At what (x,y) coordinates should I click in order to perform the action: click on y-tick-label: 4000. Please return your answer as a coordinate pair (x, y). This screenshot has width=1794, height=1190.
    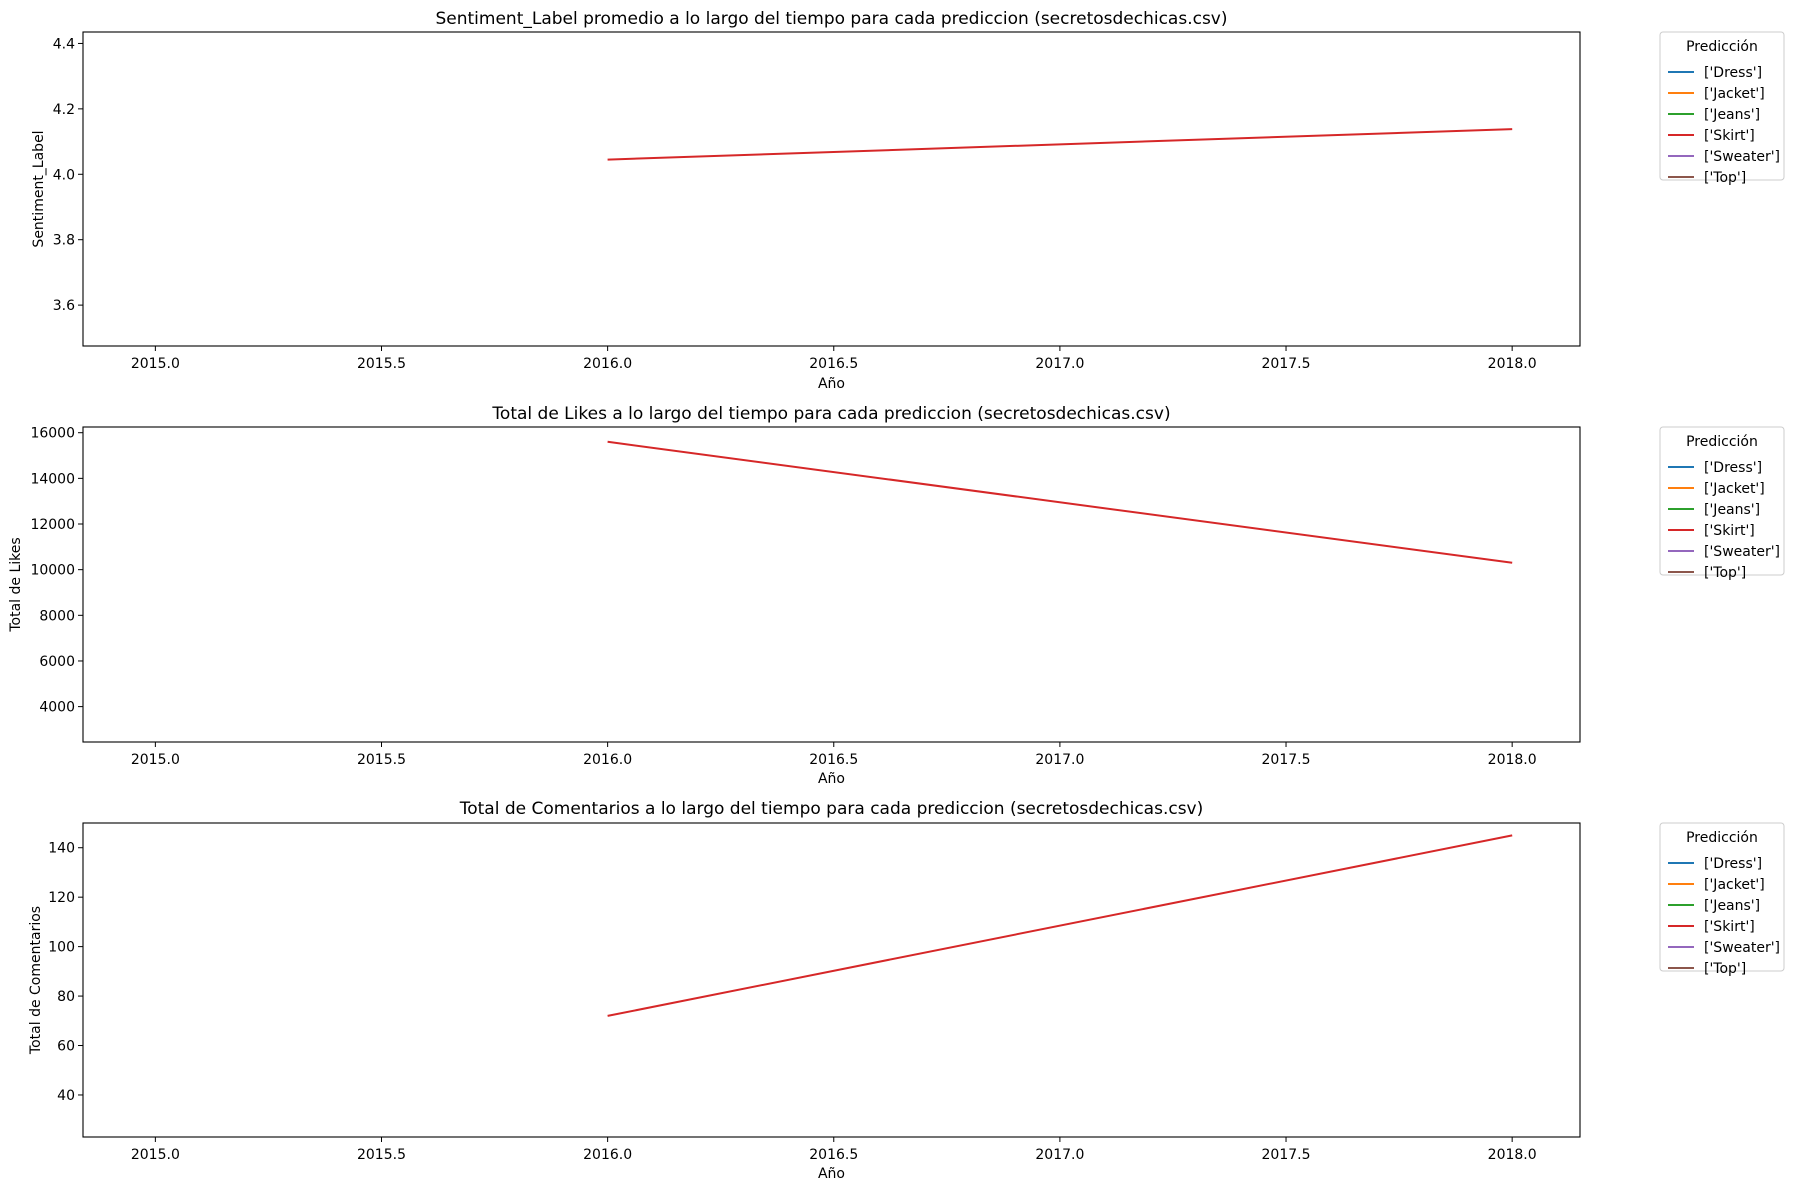
    Looking at the image, I should click on (57, 708).